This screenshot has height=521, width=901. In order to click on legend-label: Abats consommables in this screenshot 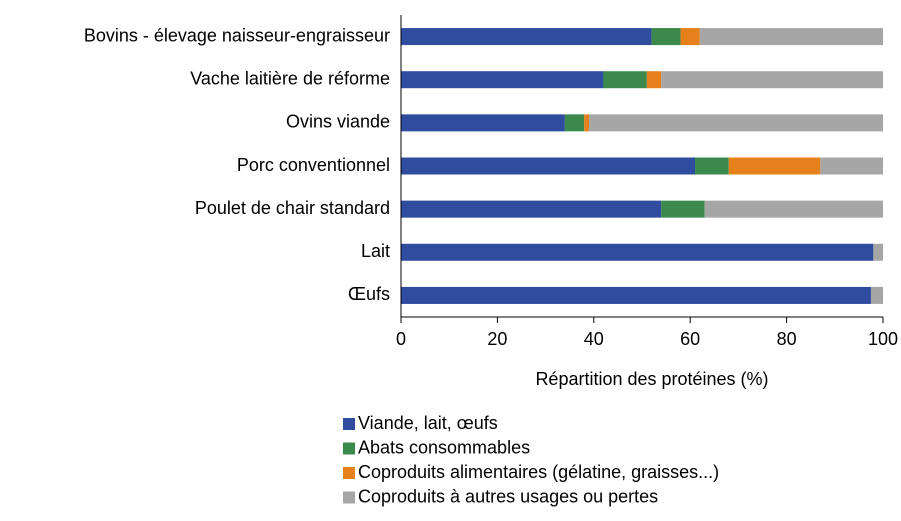, I will do `click(444, 447)`.